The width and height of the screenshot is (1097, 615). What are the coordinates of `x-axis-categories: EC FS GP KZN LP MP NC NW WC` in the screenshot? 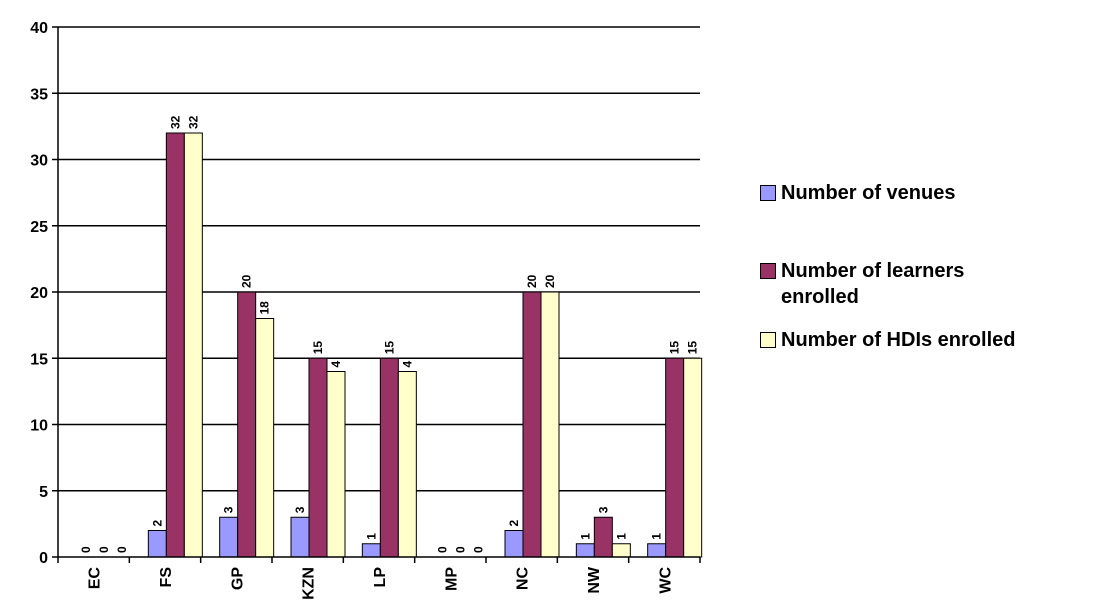 It's located at (381, 583).